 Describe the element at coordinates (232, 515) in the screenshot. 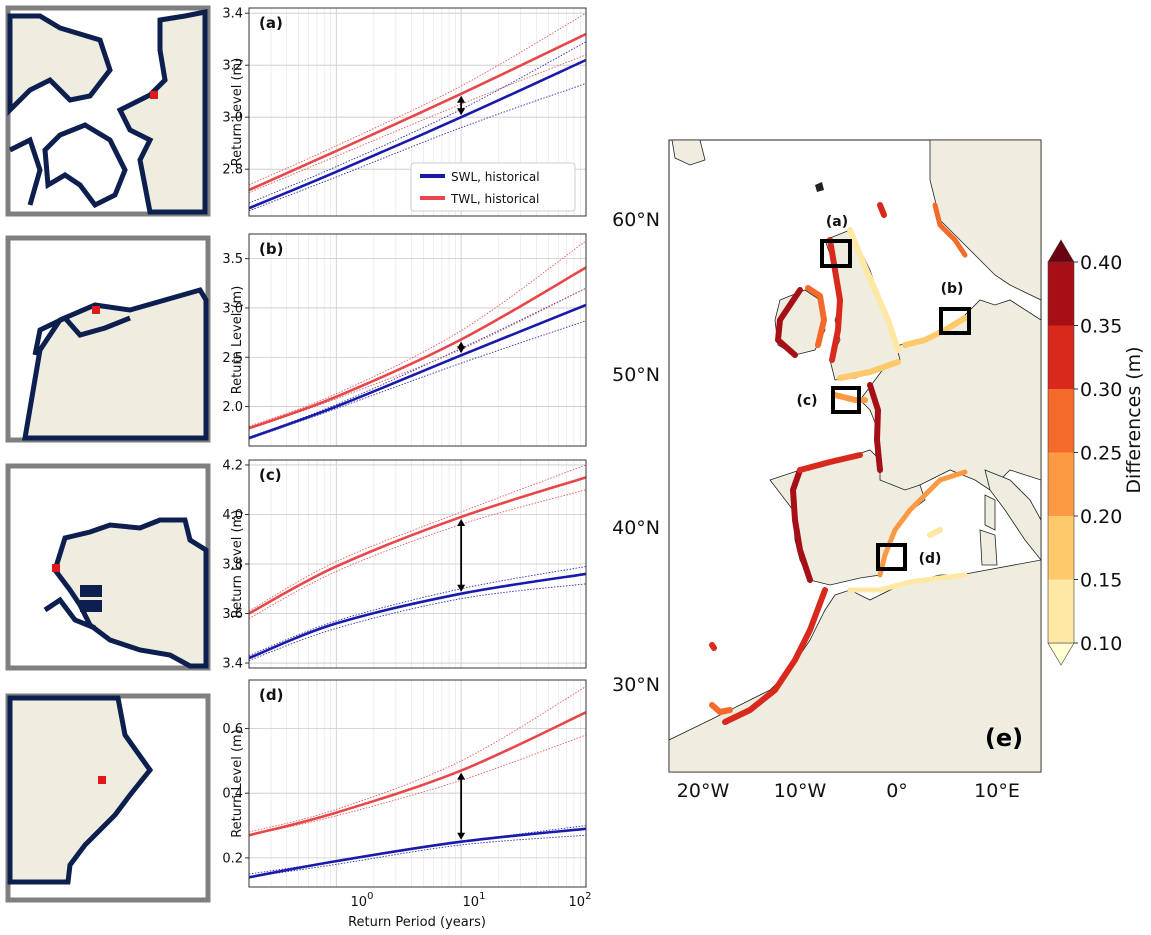

I see `y-tick-label: 4.0` at that location.